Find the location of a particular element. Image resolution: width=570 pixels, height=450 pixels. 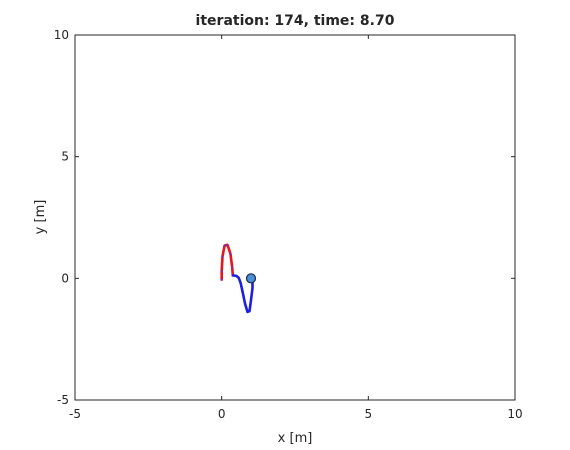

x-tick-label: 5 is located at coordinates (369, 414).